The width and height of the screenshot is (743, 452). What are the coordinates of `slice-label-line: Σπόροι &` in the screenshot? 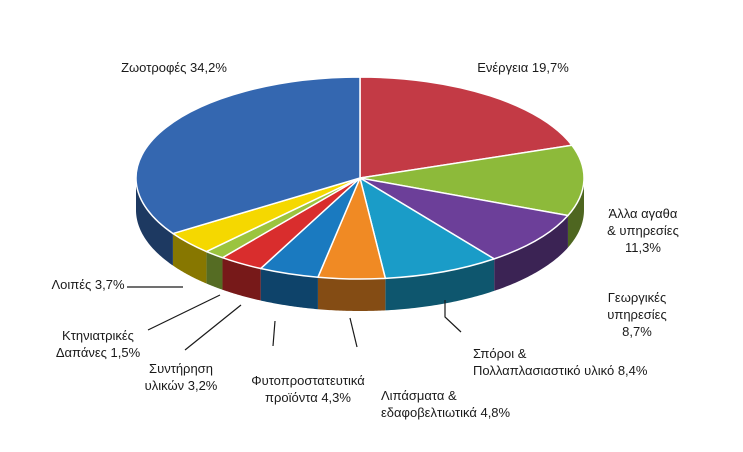 It's located at (500, 353).